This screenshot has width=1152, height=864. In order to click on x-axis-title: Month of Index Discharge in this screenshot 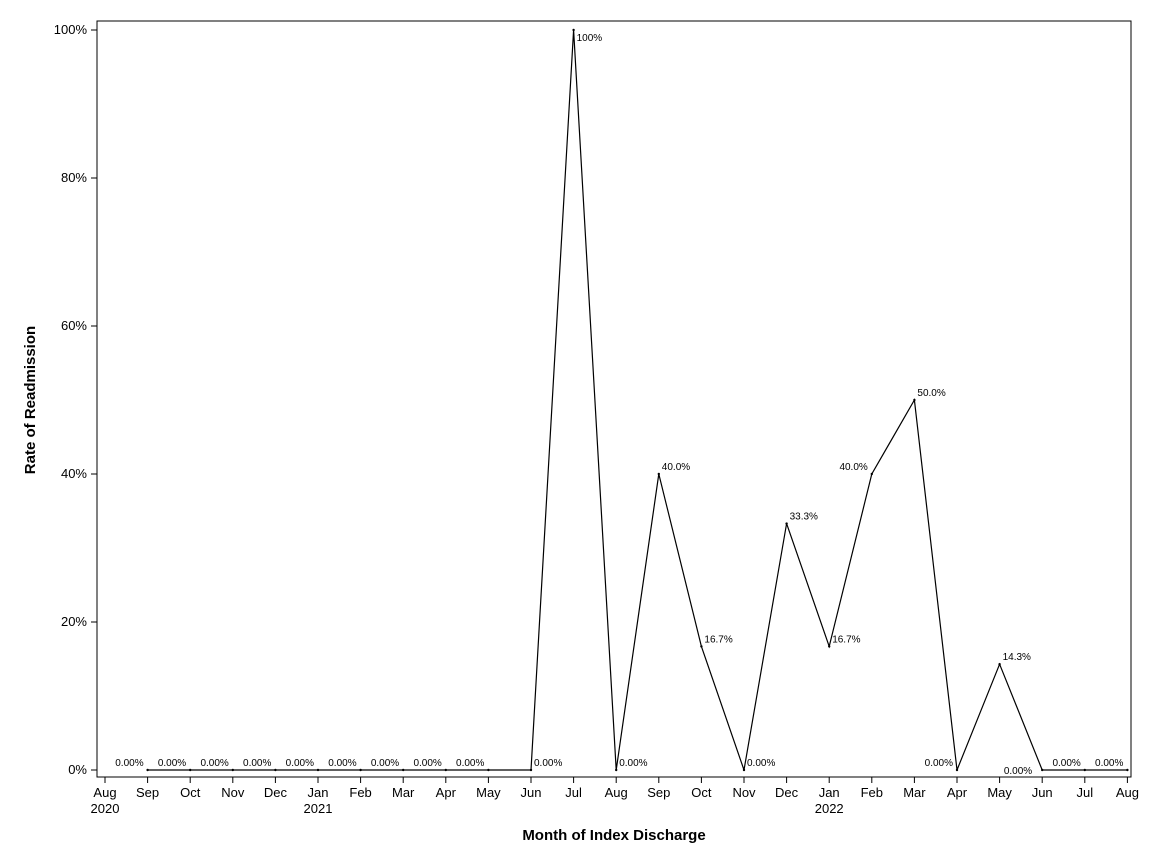, I will do `click(613, 835)`.